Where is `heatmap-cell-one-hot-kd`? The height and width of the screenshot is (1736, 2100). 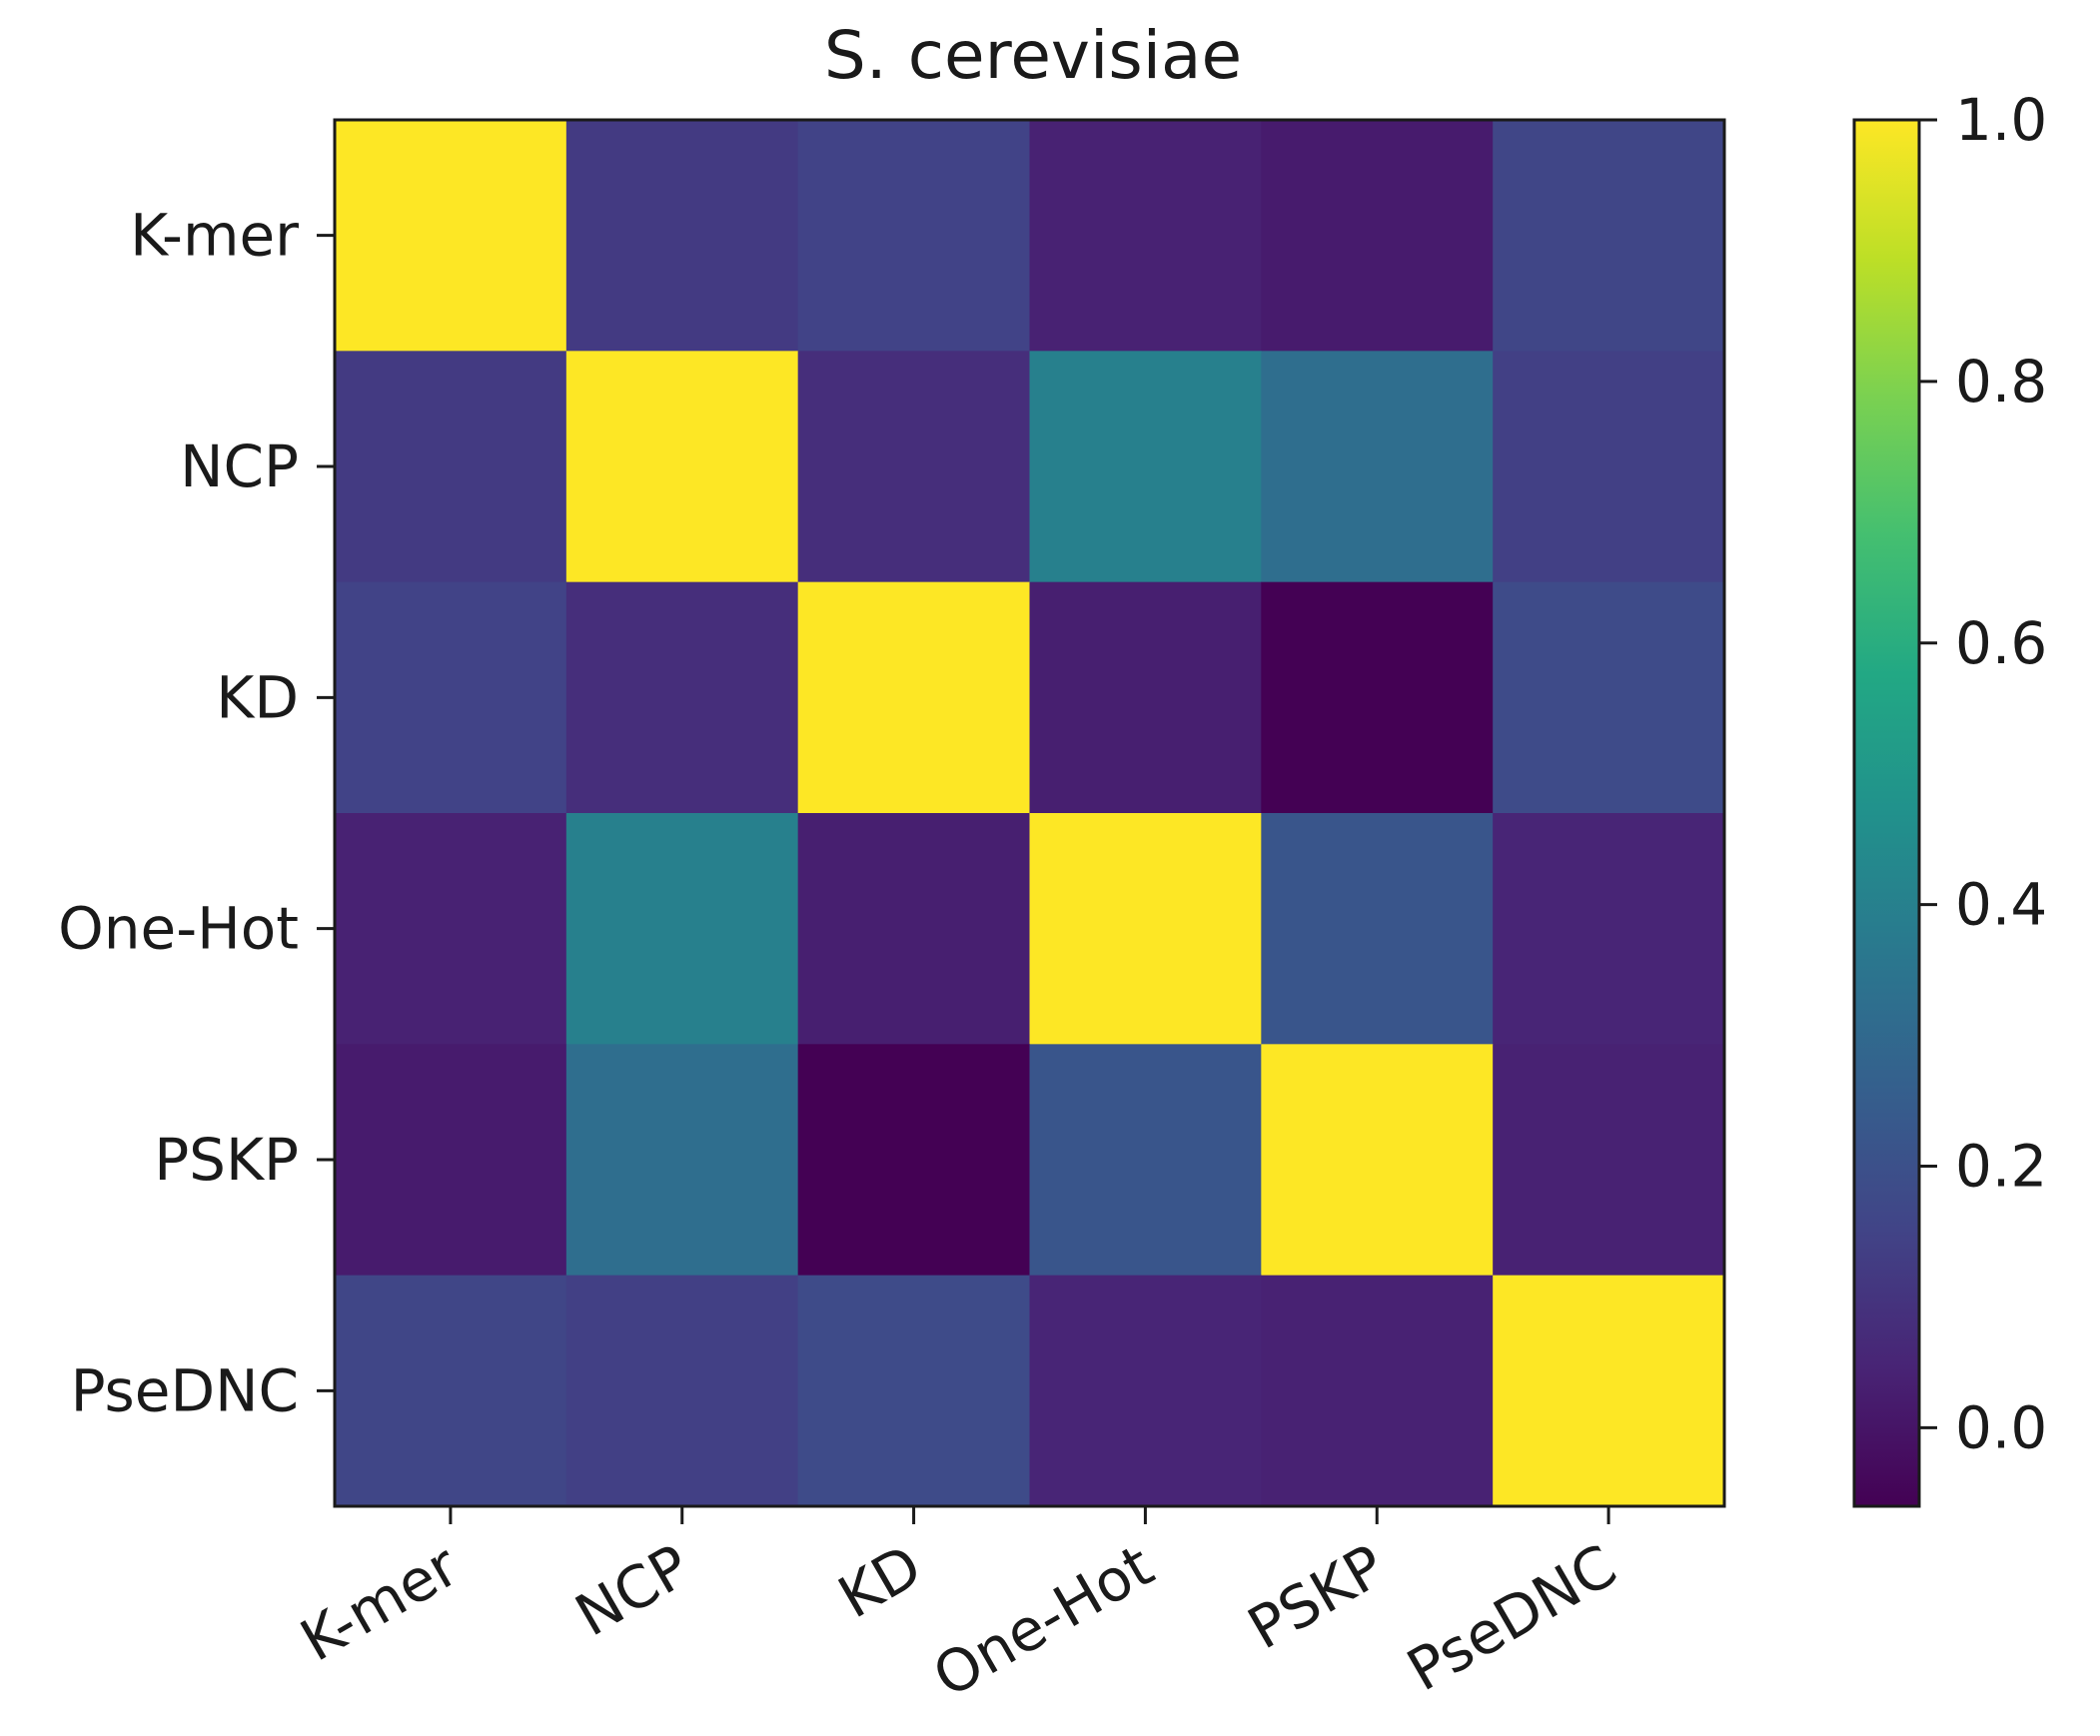
heatmap-cell-one-hot-kd is located at coordinates (914, 929).